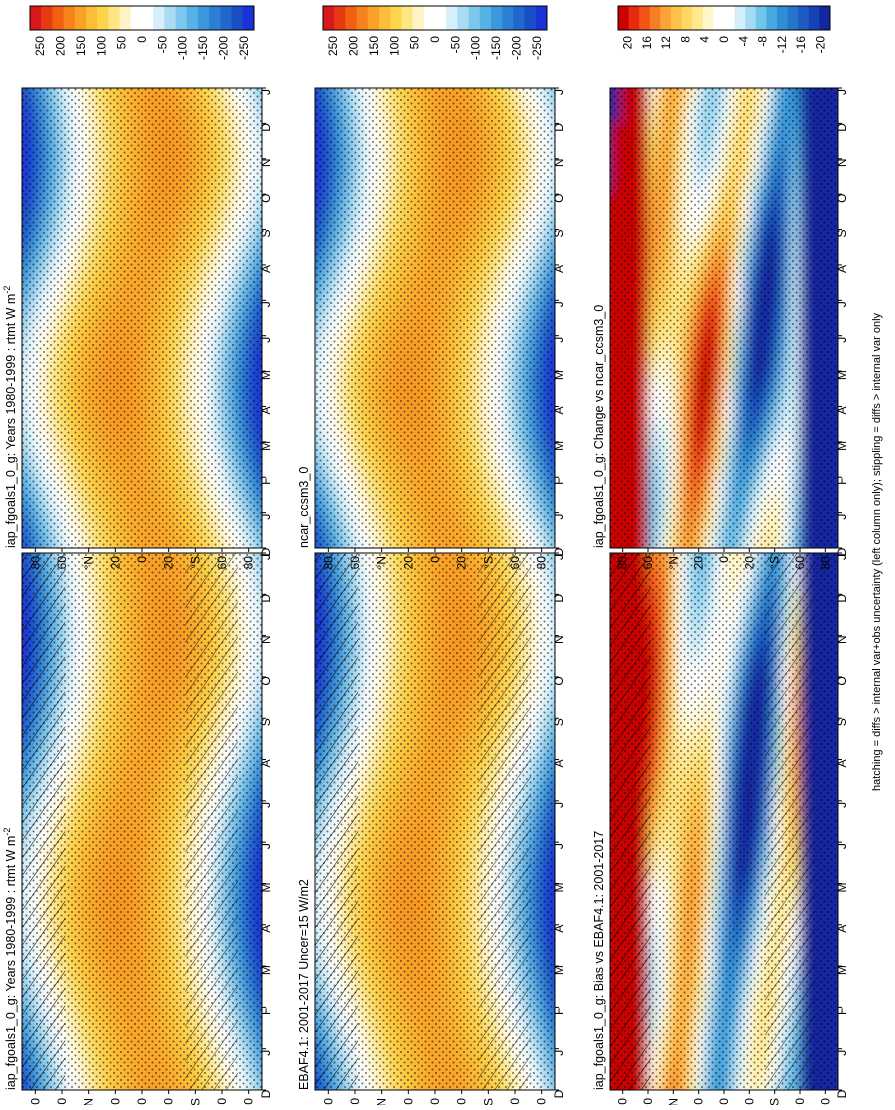  I want to click on month-tick-label: N, so click(266, 162).